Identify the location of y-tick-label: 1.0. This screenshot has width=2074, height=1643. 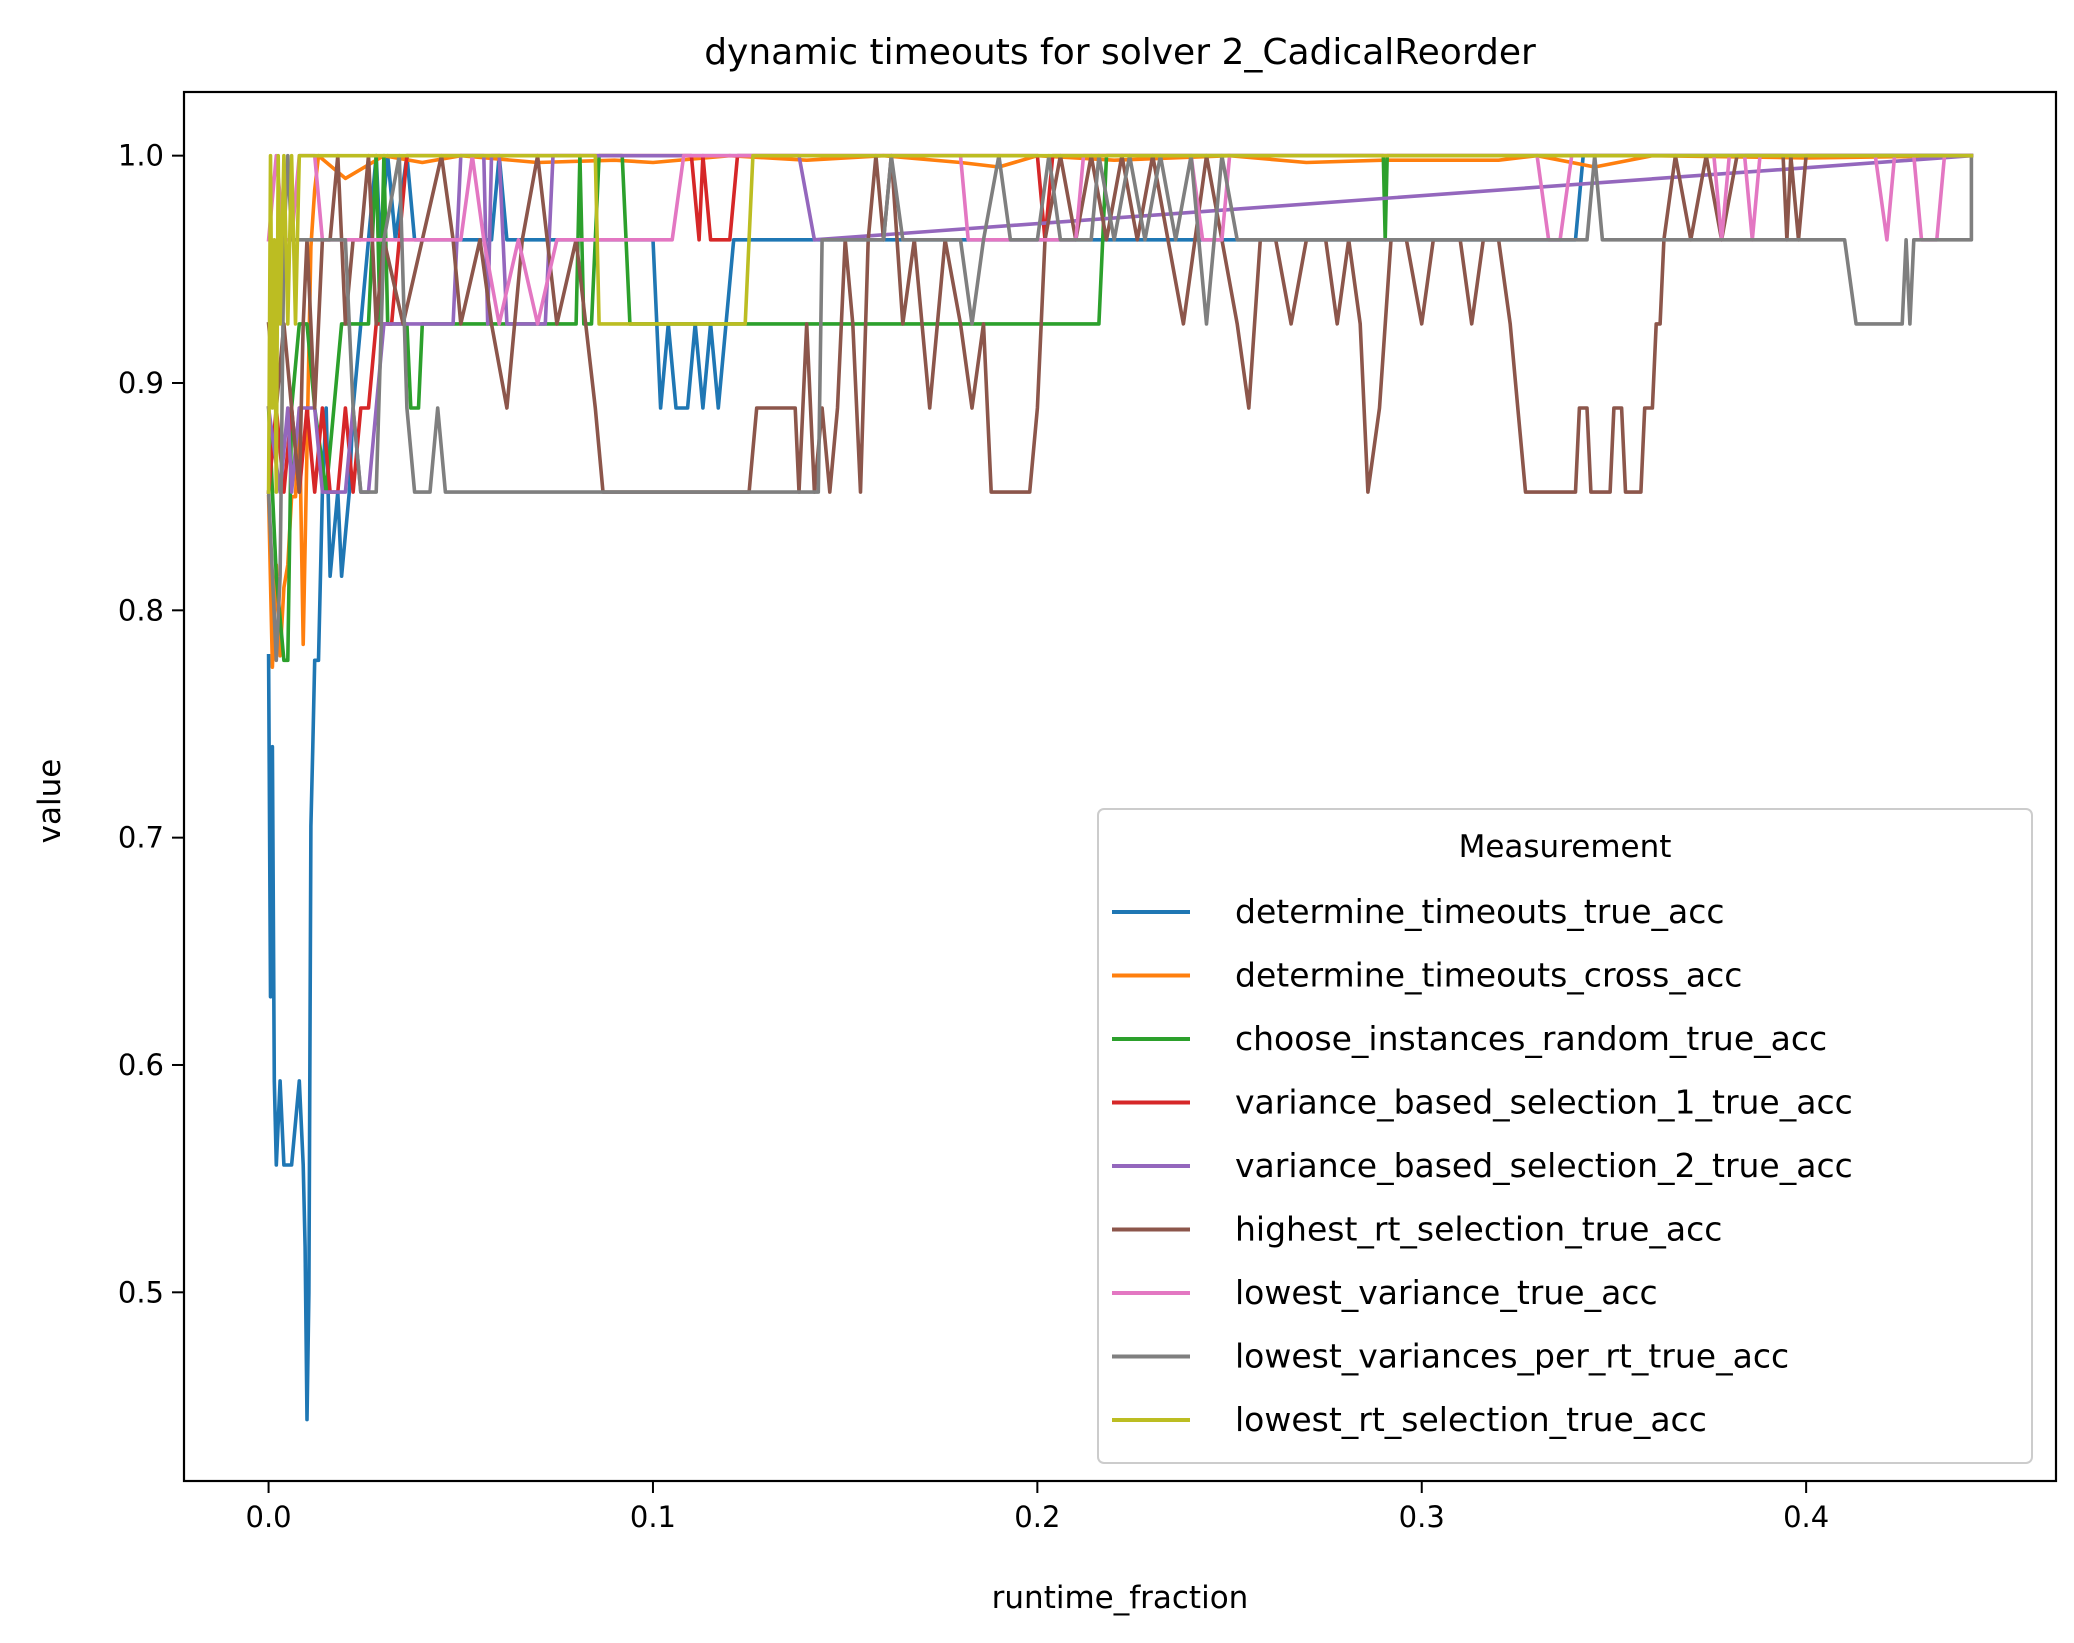
(141, 156).